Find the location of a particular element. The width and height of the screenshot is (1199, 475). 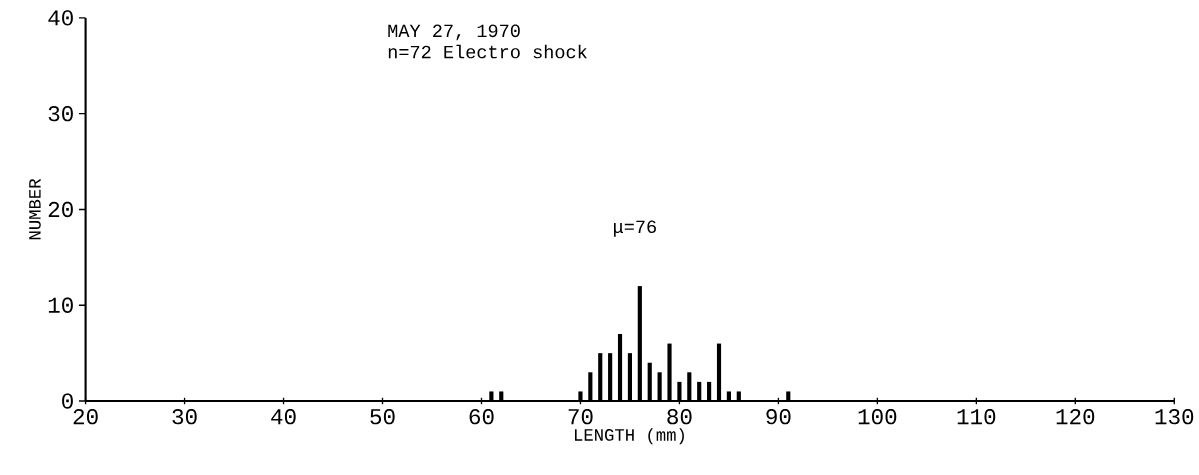

annotation: μ=76 is located at coordinates (635, 228).